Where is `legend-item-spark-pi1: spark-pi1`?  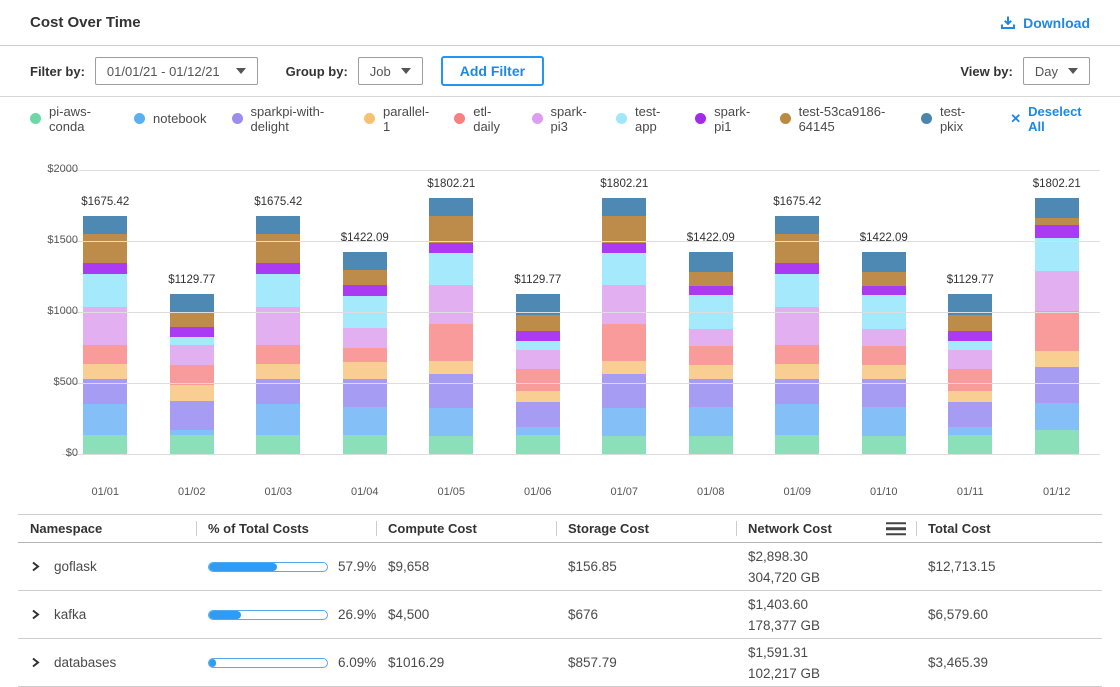 legend-item-spark-pi1: spark-pi1 is located at coordinates (724, 119).